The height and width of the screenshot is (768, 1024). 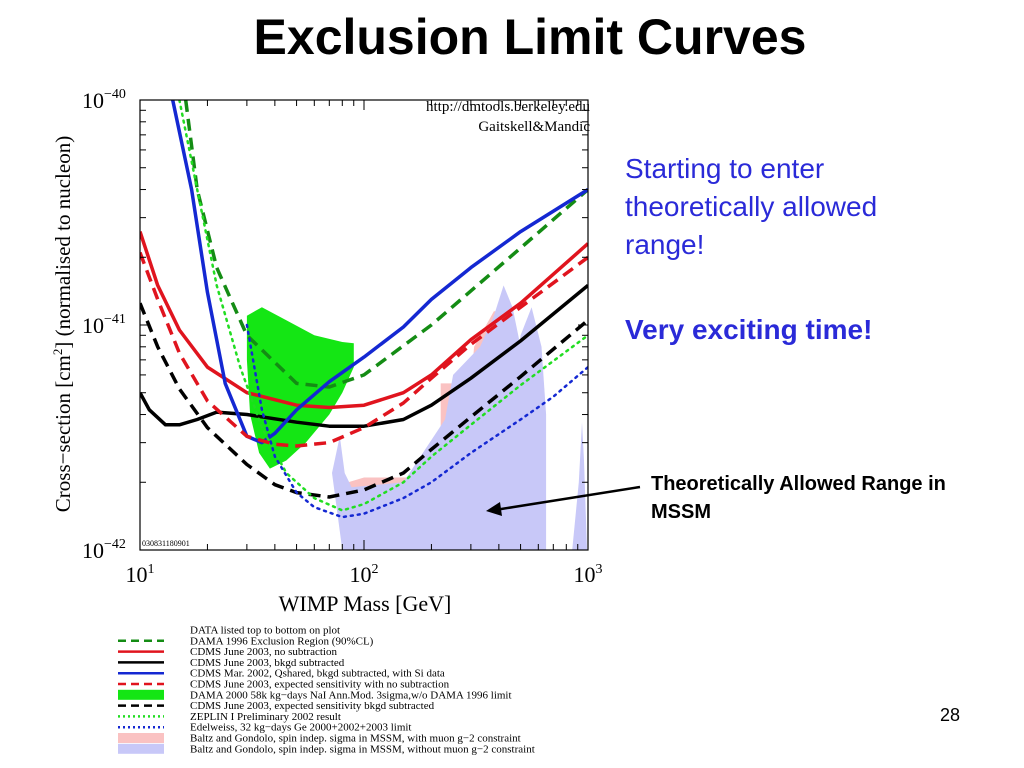 What do you see at coordinates (57, 352) in the screenshot?
I see `y-axis-label-superscript: 2` at bounding box center [57, 352].